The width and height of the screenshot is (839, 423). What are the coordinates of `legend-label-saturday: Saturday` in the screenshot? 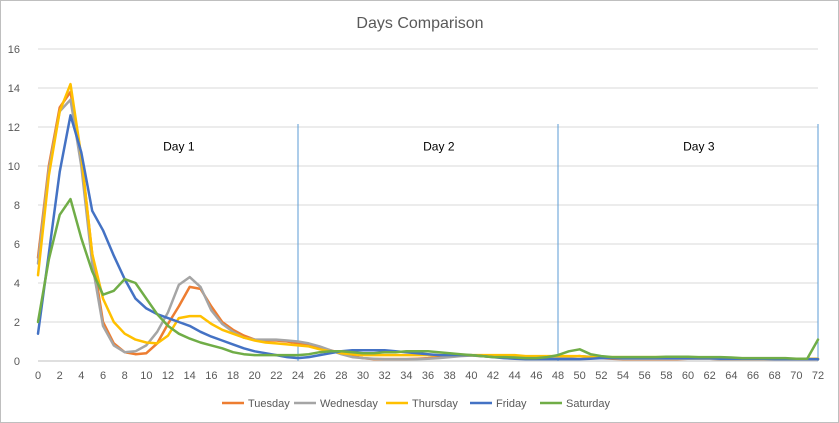 It's located at (588, 404).